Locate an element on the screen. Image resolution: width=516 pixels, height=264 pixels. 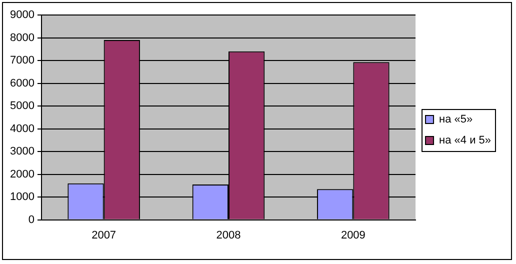
y-tick-label: 6000 is located at coordinates (22, 83).